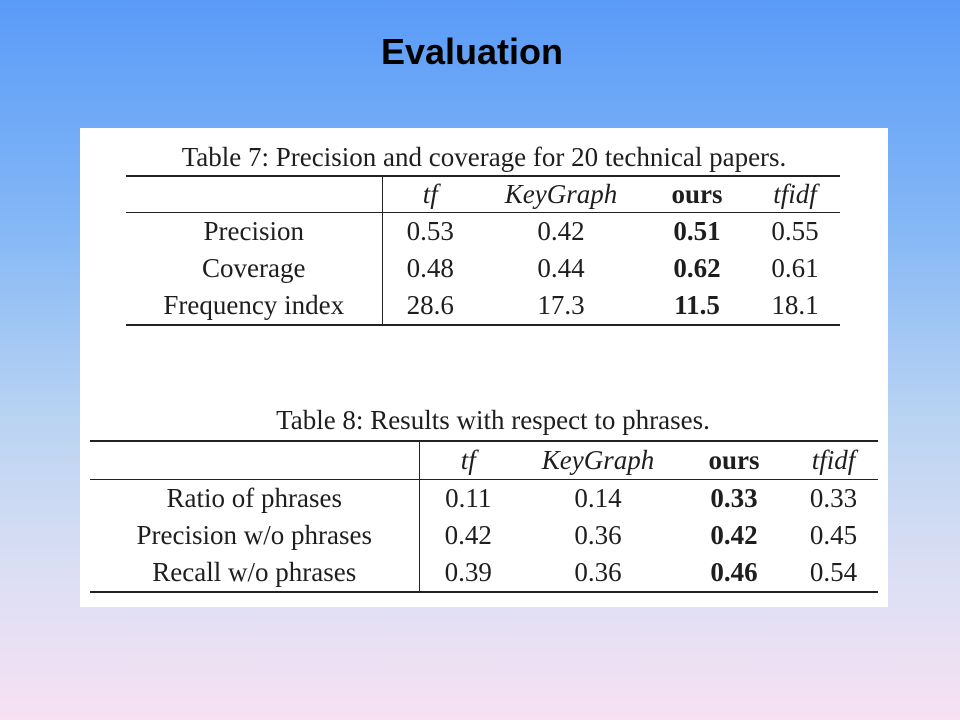 The height and width of the screenshot is (720, 960). Describe the element at coordinates (561, 268) in the screenshot. I see `table-cell: 0.44` at that location.